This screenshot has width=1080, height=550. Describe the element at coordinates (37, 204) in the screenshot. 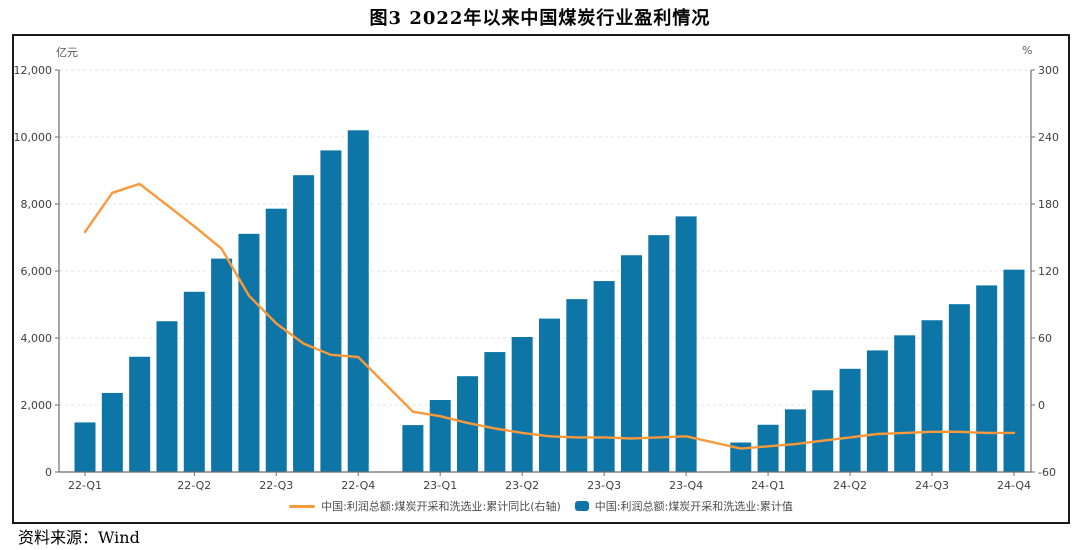

I see `axis-tick-label: 8,000` at that location.